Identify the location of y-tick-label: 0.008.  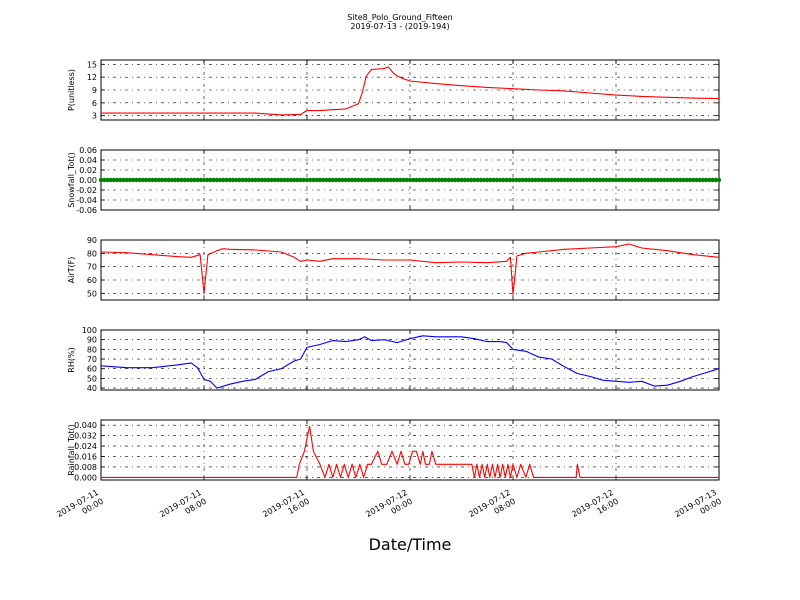
(85, 467).